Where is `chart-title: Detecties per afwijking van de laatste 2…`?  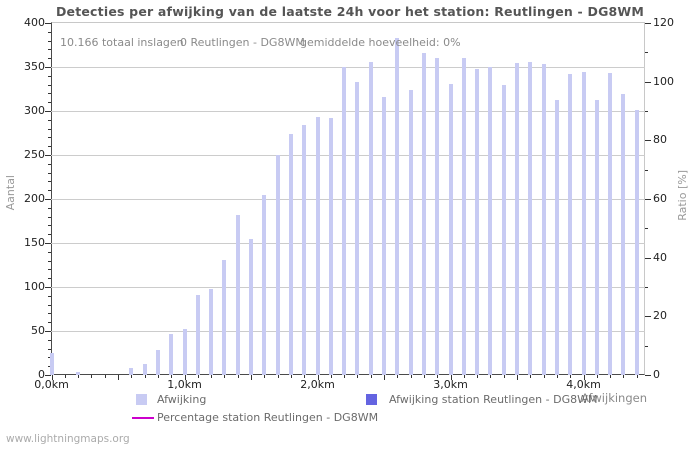 chart-title: Detecties per afwijking van de laatste 2… is located at coordinates (350, 11).